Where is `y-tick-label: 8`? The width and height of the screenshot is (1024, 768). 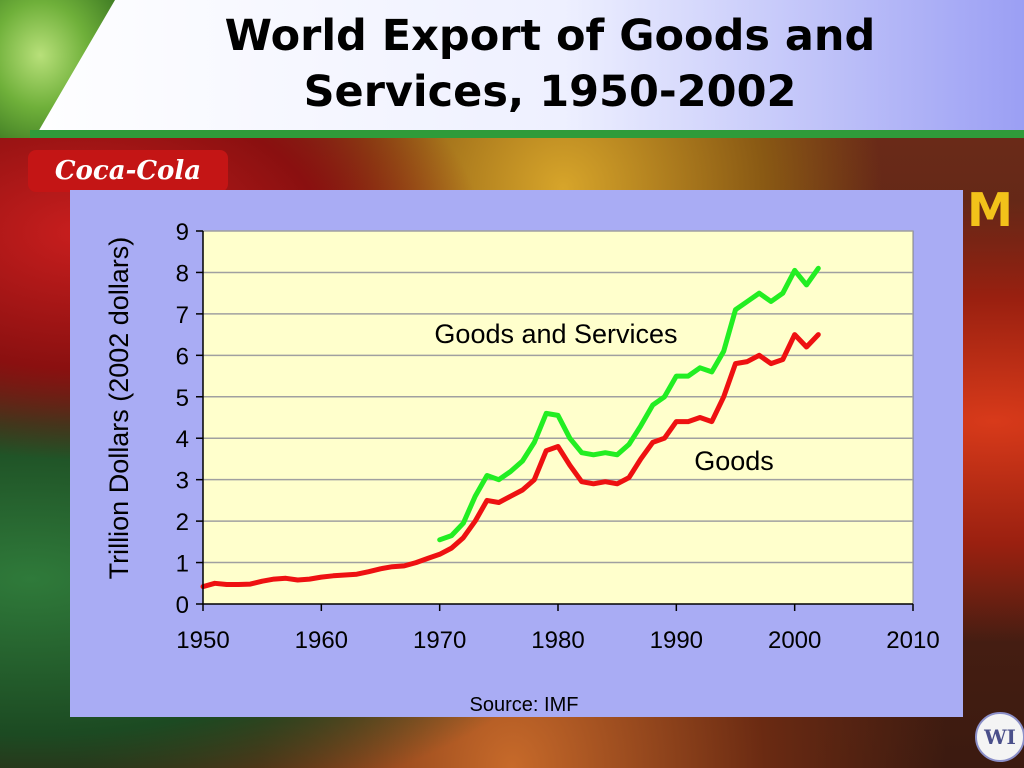 y-tick-label: 8 is located at coordinates (182, 273).